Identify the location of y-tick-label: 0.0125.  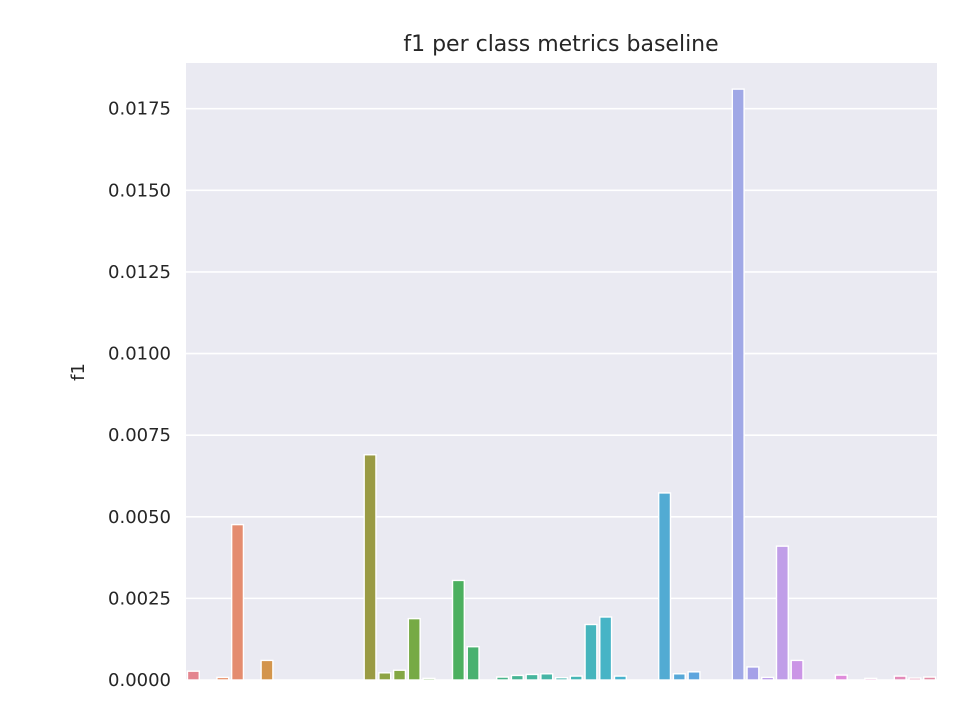
(139, 272).